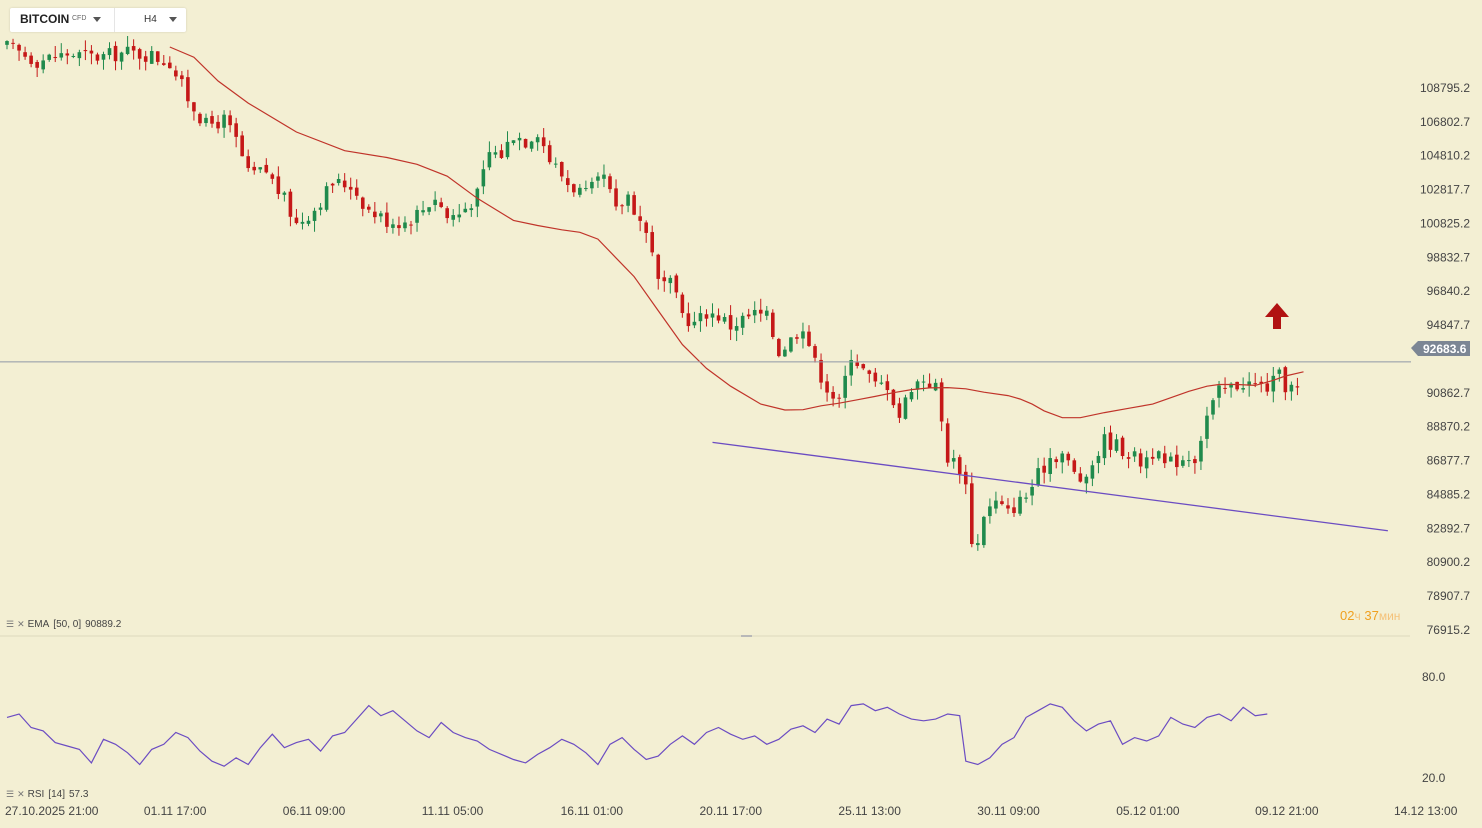  What do you see at coordinates (45, 19) in the screenshot?
I see `symbol-name: BITCOIN` at bounding box center [45, 19].